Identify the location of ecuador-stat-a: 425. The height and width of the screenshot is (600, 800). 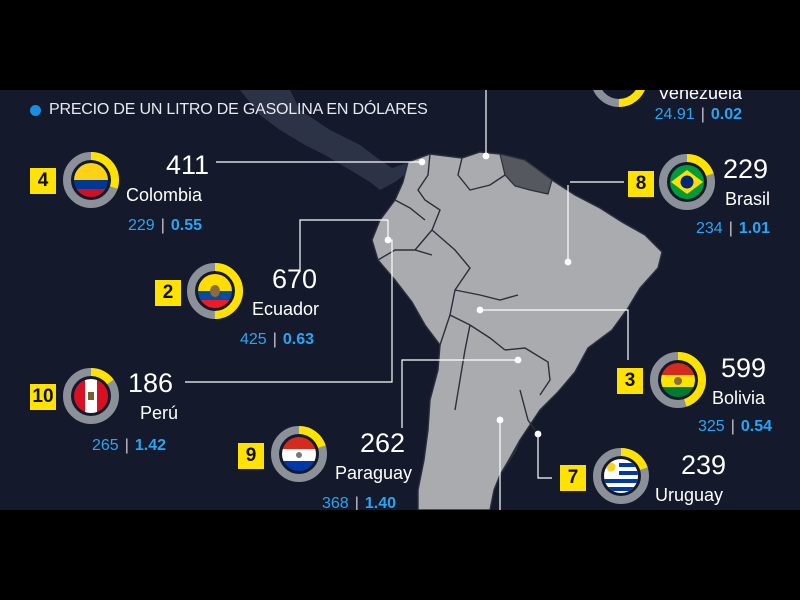
(253, 339).